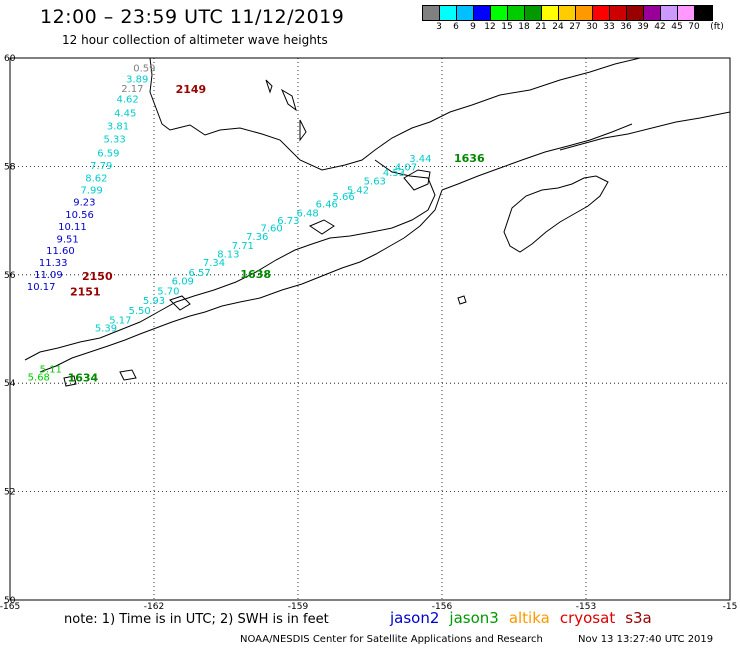 Image resolution: width=740 pixels, height=650 pixels. I want to click on lake-becharof, so click(321, 227).